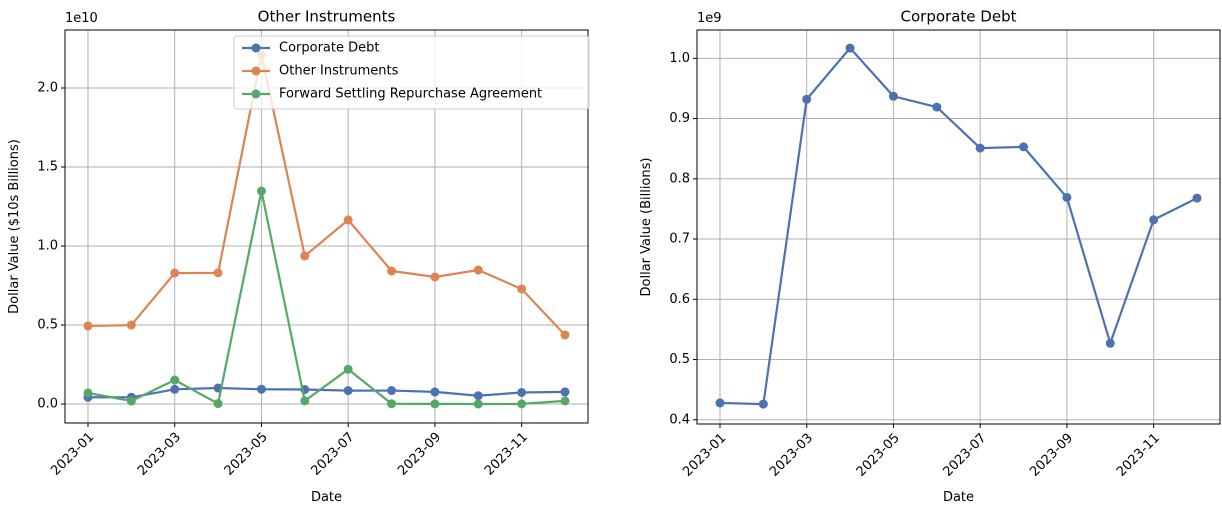 This screenshot has width=1222, height=508. What do you see at coordinates (47, 87) in the screenshot?
I see `y-tick-label: 2.0` at bounding box center [47, 87].